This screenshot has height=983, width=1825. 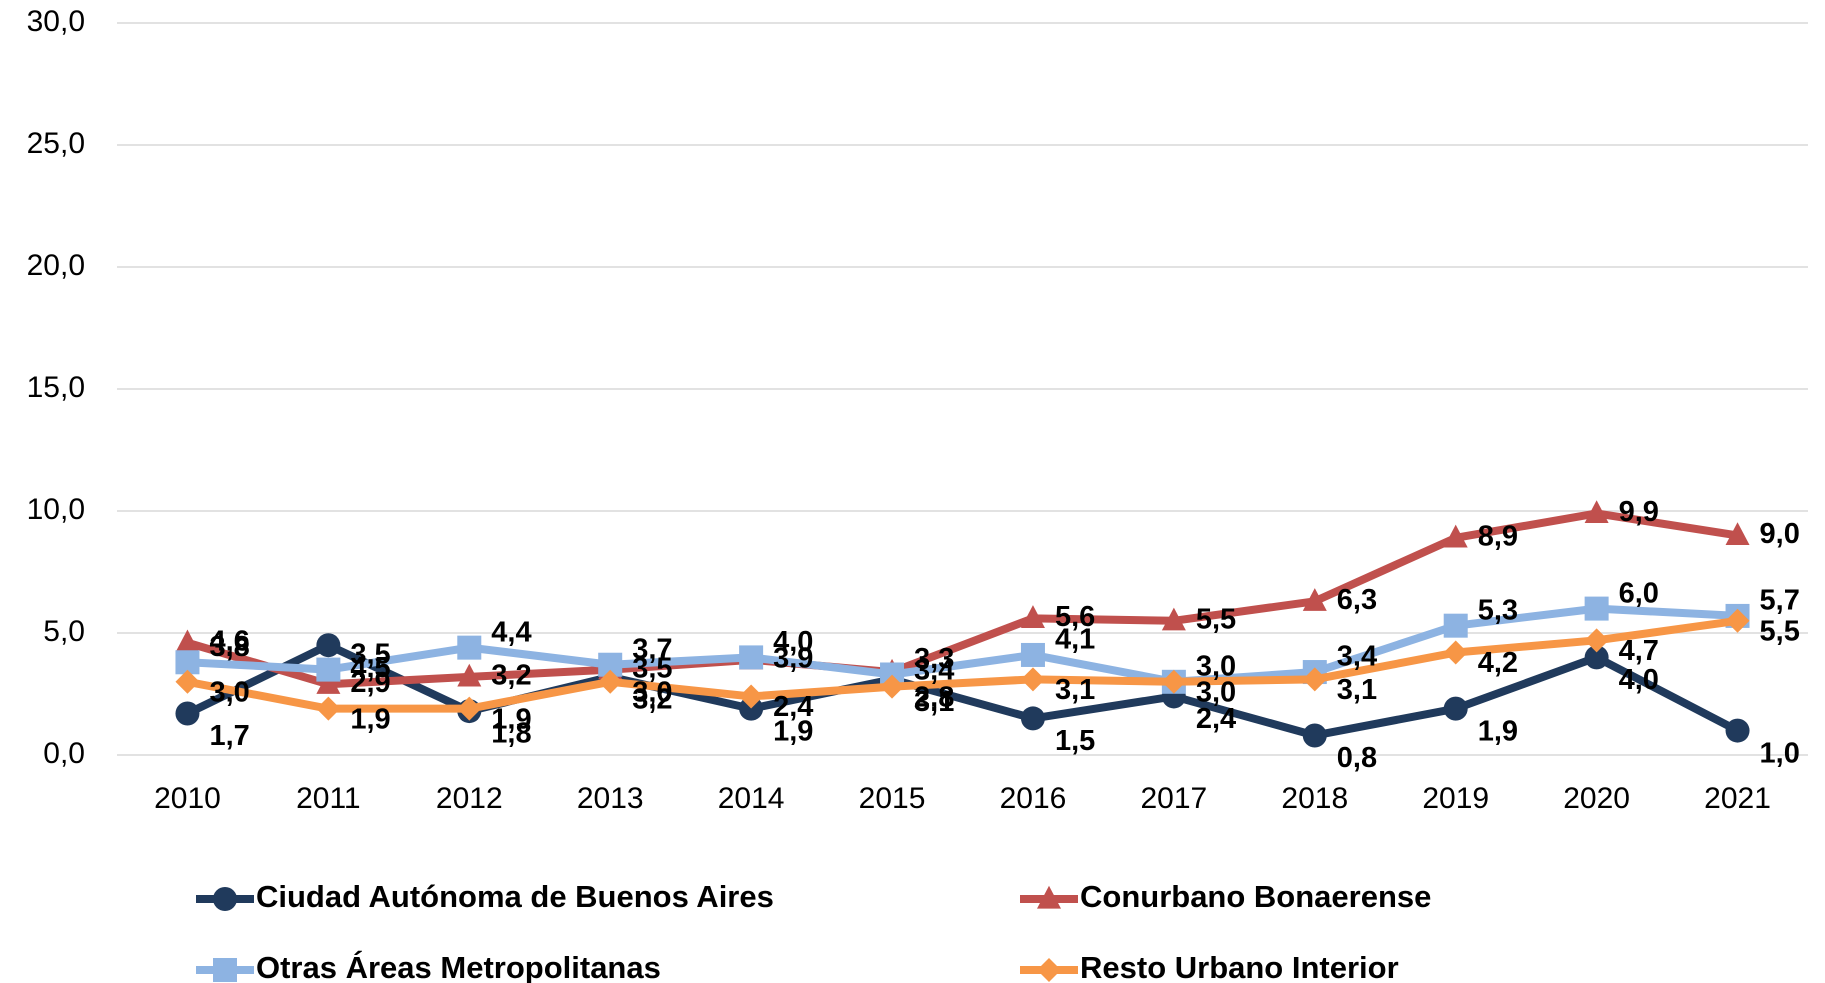 I want to click on y-tick-label: 5,0, so click(x=64, y=631).